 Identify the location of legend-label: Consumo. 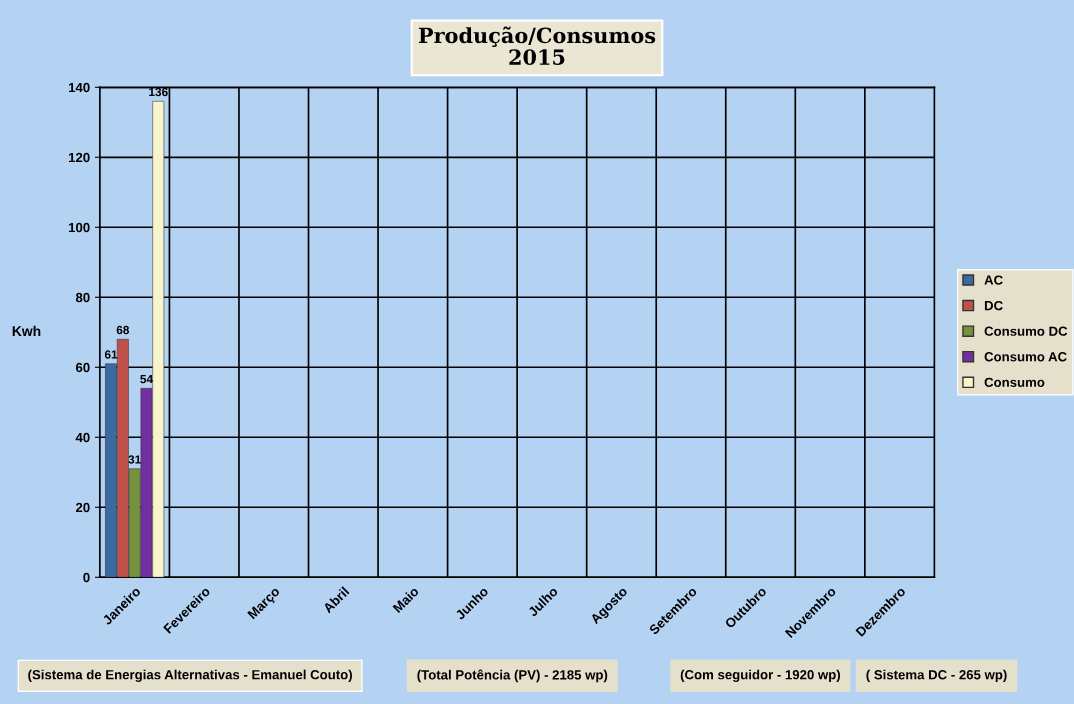
(1014, 382).